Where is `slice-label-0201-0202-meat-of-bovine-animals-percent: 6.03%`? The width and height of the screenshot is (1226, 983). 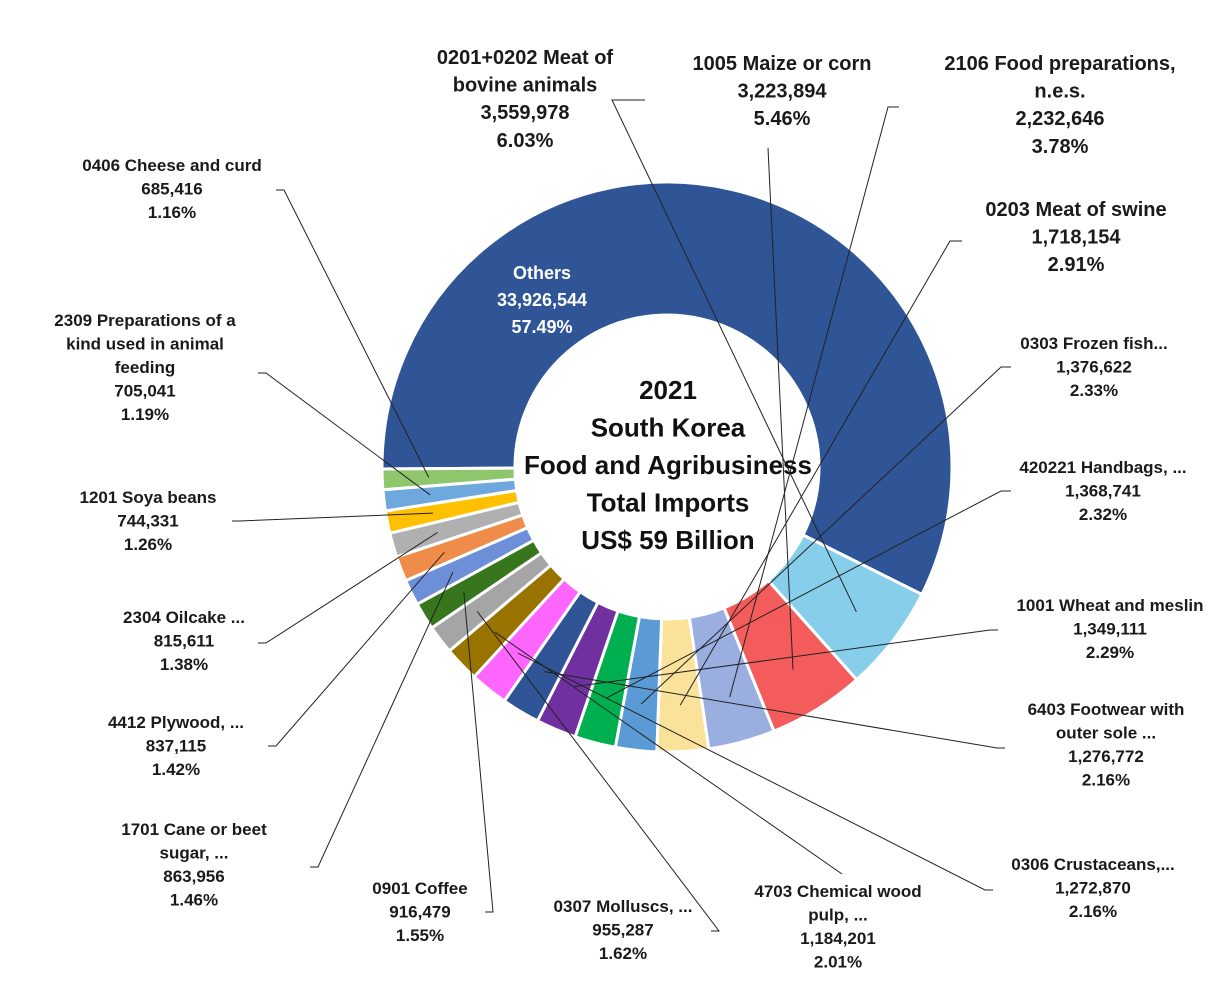 slice-label-0201-0202-meat-of-bovine-animals-percent: 6.03% is located at coordinates (525, 141).